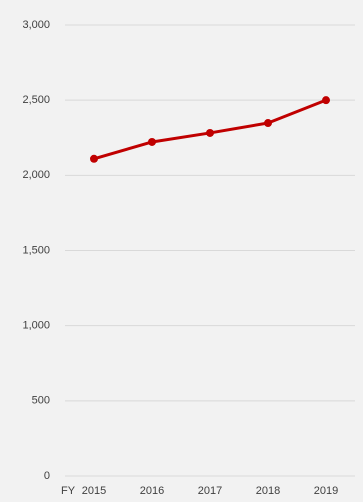 The image size is (363, 502). Describe the element at coordinates (36, 25) in the screenshot. I see `y-tick-label: 3,000` at that location.